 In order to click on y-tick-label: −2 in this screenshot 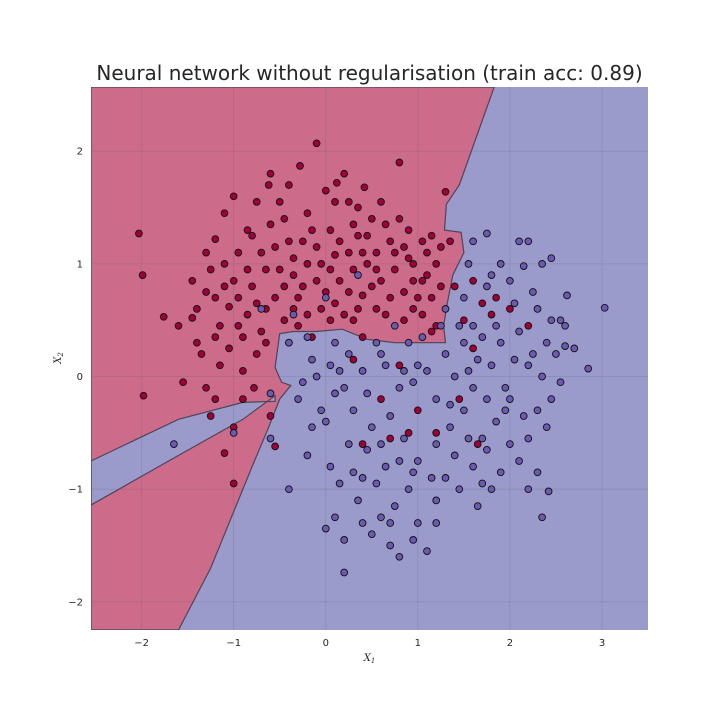, I will do `click(75, 602)`.